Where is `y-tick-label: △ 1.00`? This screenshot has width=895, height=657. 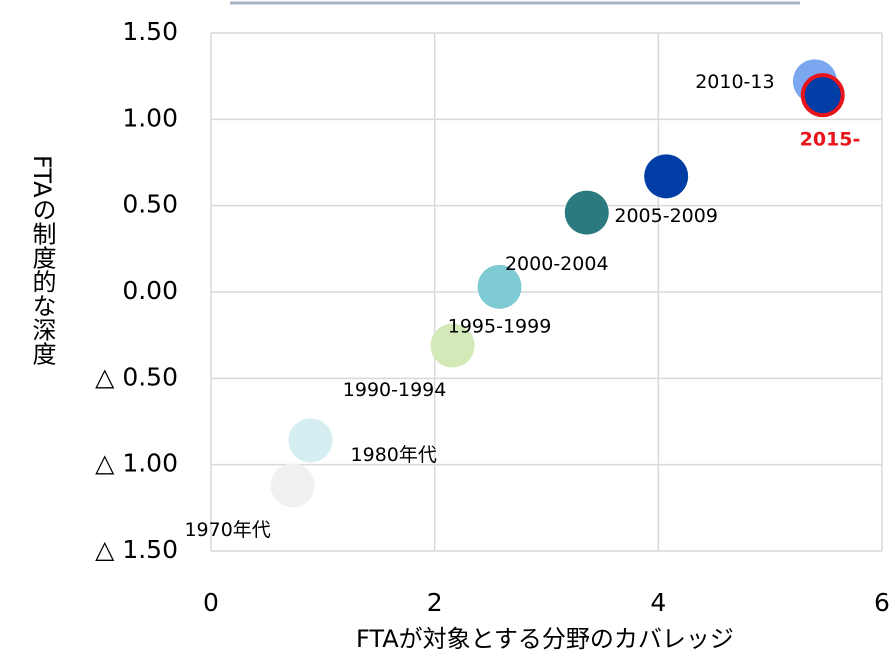 y-tick-label: △ 1.00 is located at coordinates (136, 463).